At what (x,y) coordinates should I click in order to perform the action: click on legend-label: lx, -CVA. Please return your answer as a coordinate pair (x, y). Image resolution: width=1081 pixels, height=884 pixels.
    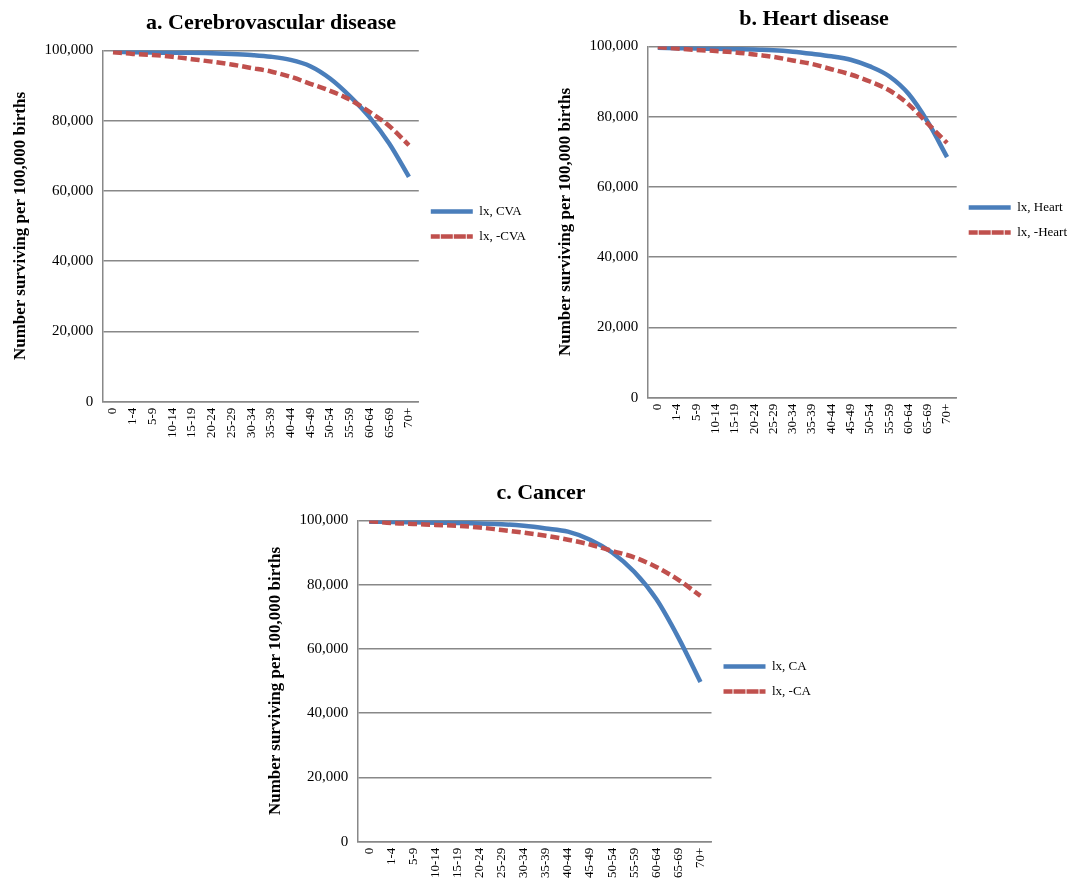
    Looking at the image, I should click on (503, 235).